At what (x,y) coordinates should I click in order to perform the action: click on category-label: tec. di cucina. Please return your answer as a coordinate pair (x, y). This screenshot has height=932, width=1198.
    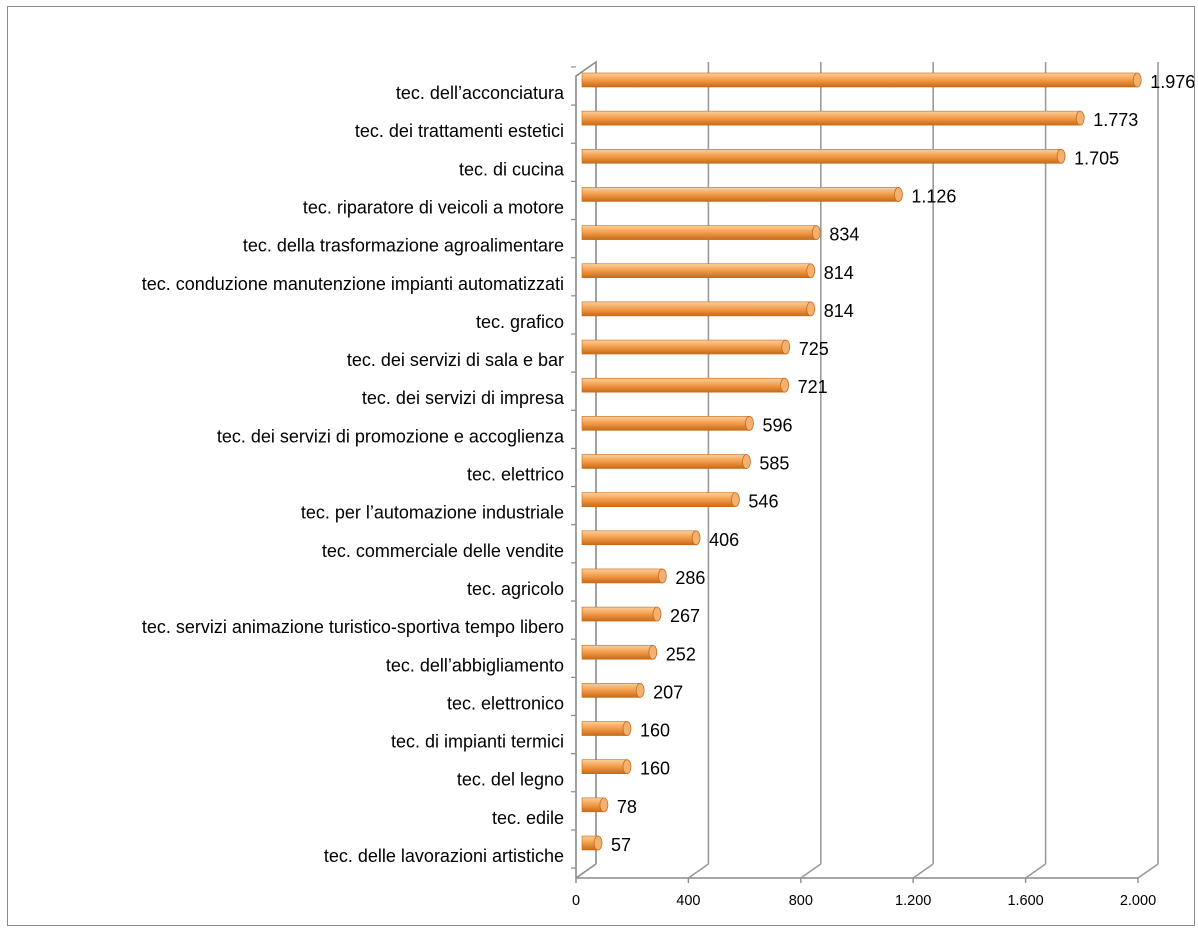
    Looking at the image, I should click on (512, 169).